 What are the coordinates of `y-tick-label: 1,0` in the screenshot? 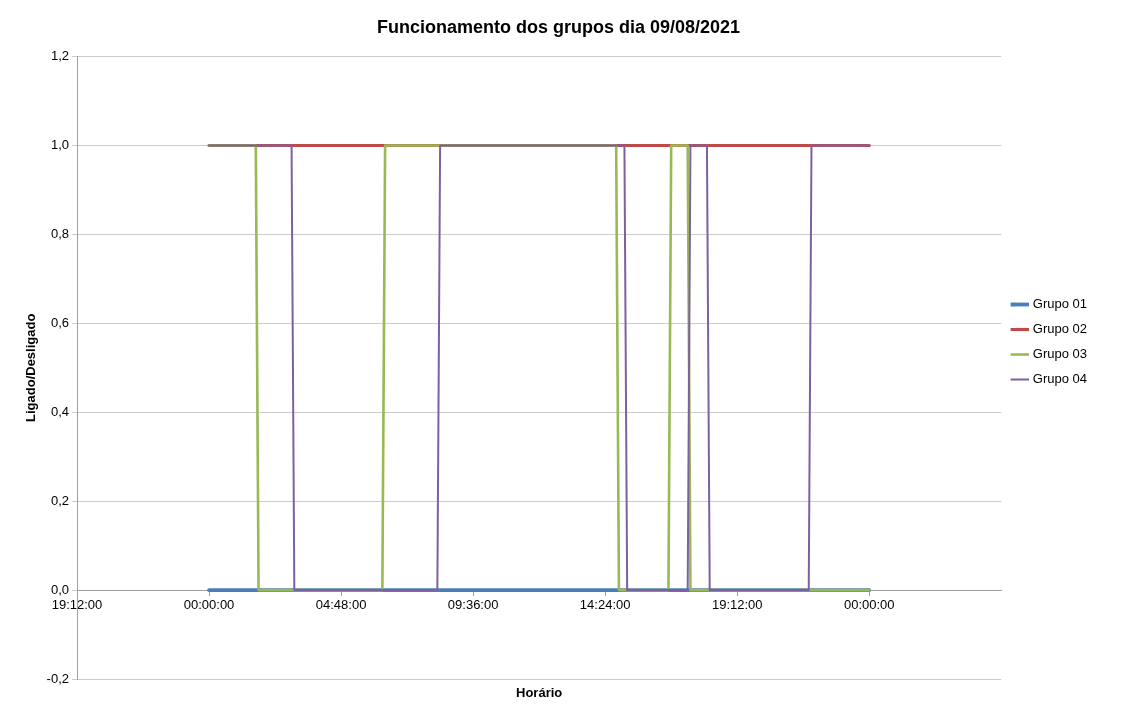 It's located at (59, 145).